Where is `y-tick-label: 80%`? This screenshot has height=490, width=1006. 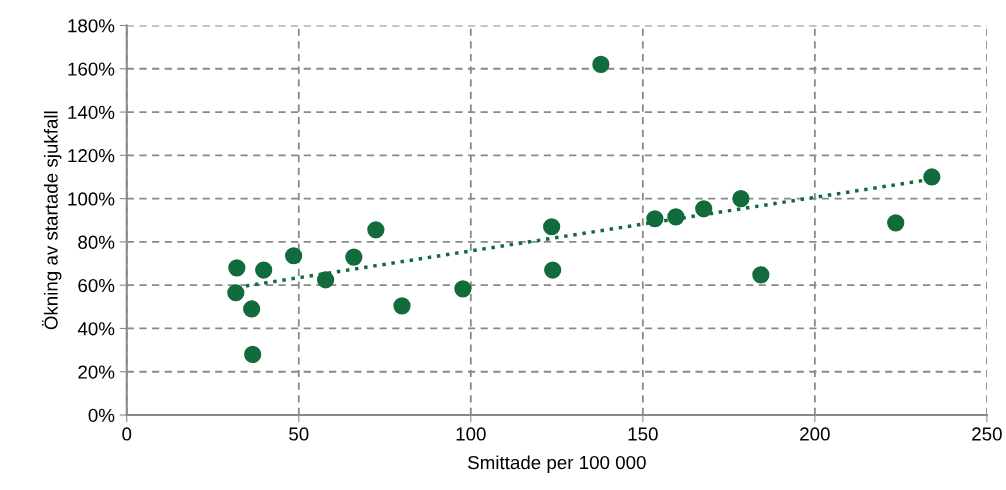
y-tick-label: 80% is located at coordinates (96, 242).